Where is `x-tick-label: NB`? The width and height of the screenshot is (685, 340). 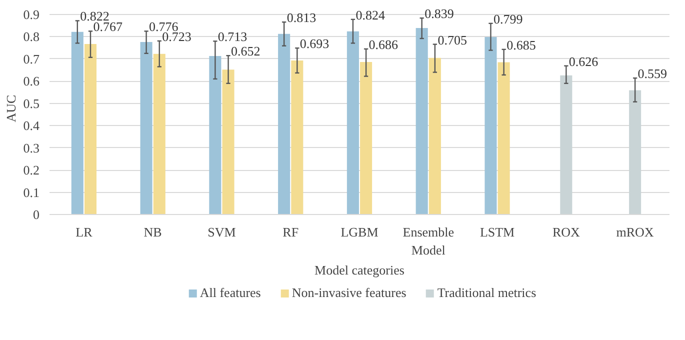 x-tick-label: NB is located at coordinates (153, 232).